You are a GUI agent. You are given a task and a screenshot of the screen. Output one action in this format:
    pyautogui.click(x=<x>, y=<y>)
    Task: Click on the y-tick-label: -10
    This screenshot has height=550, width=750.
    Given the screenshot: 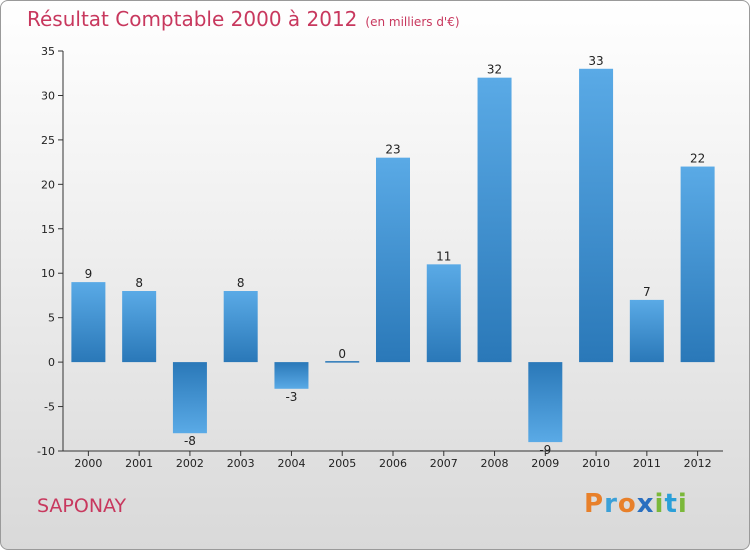 What is the action you would take?
    pyautogui.click(x=46, y=451)
    